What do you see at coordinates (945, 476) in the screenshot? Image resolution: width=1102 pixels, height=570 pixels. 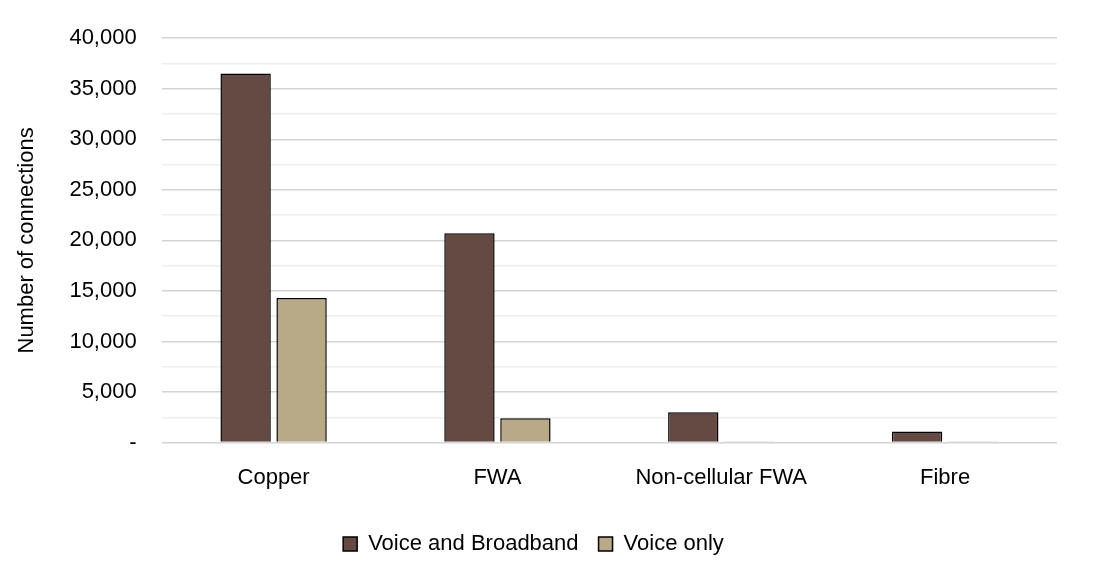 I see `x-tick-label: Fibre` at bounding box center [945, 476].